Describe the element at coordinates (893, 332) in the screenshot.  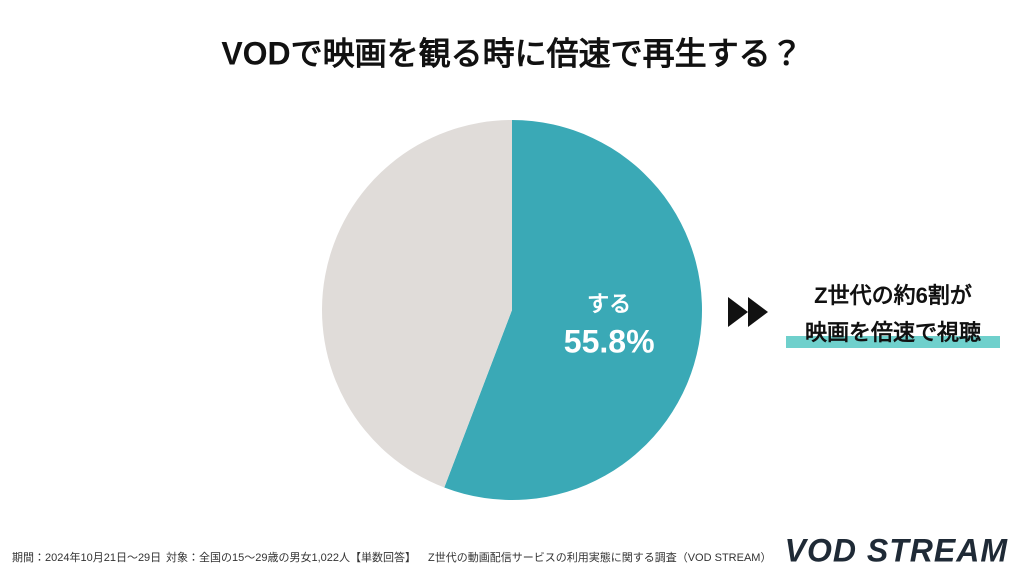
I see `annotation-line: 映画を倍速で視聴` at that location.